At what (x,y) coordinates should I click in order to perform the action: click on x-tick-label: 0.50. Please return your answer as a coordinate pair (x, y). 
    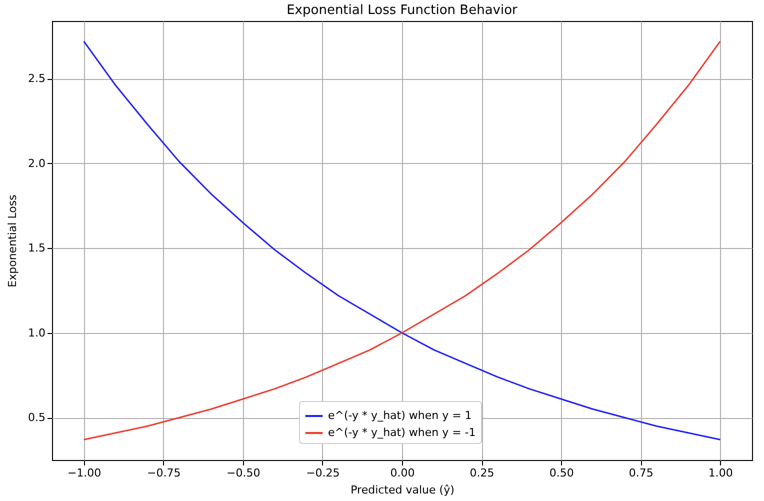
    Looking at the image, I should click on (561, 473).